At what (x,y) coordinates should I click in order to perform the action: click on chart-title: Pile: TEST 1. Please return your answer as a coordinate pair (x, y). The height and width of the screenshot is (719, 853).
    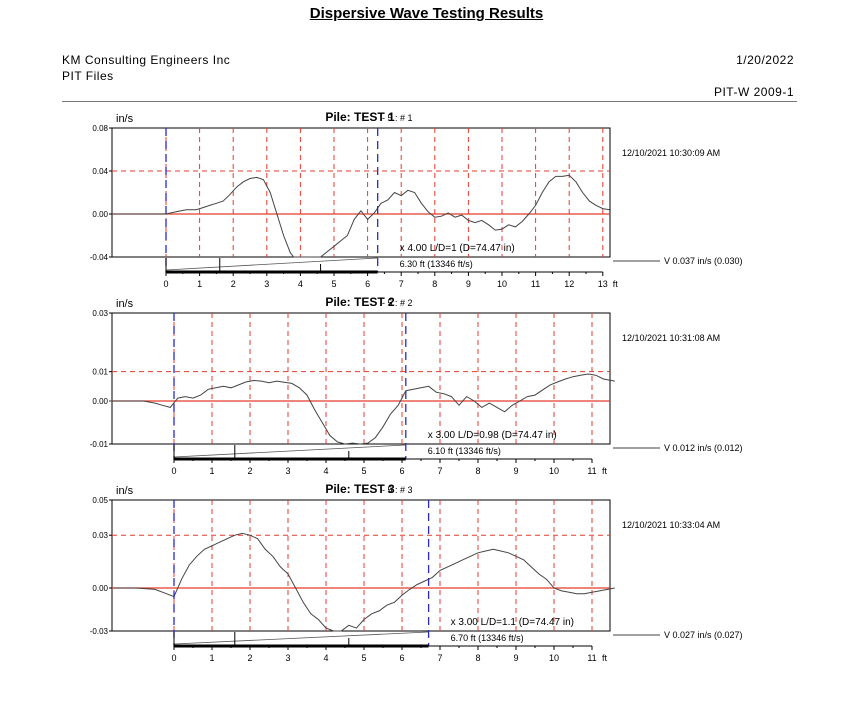
    Looking at the image, I should click on (360, 117).